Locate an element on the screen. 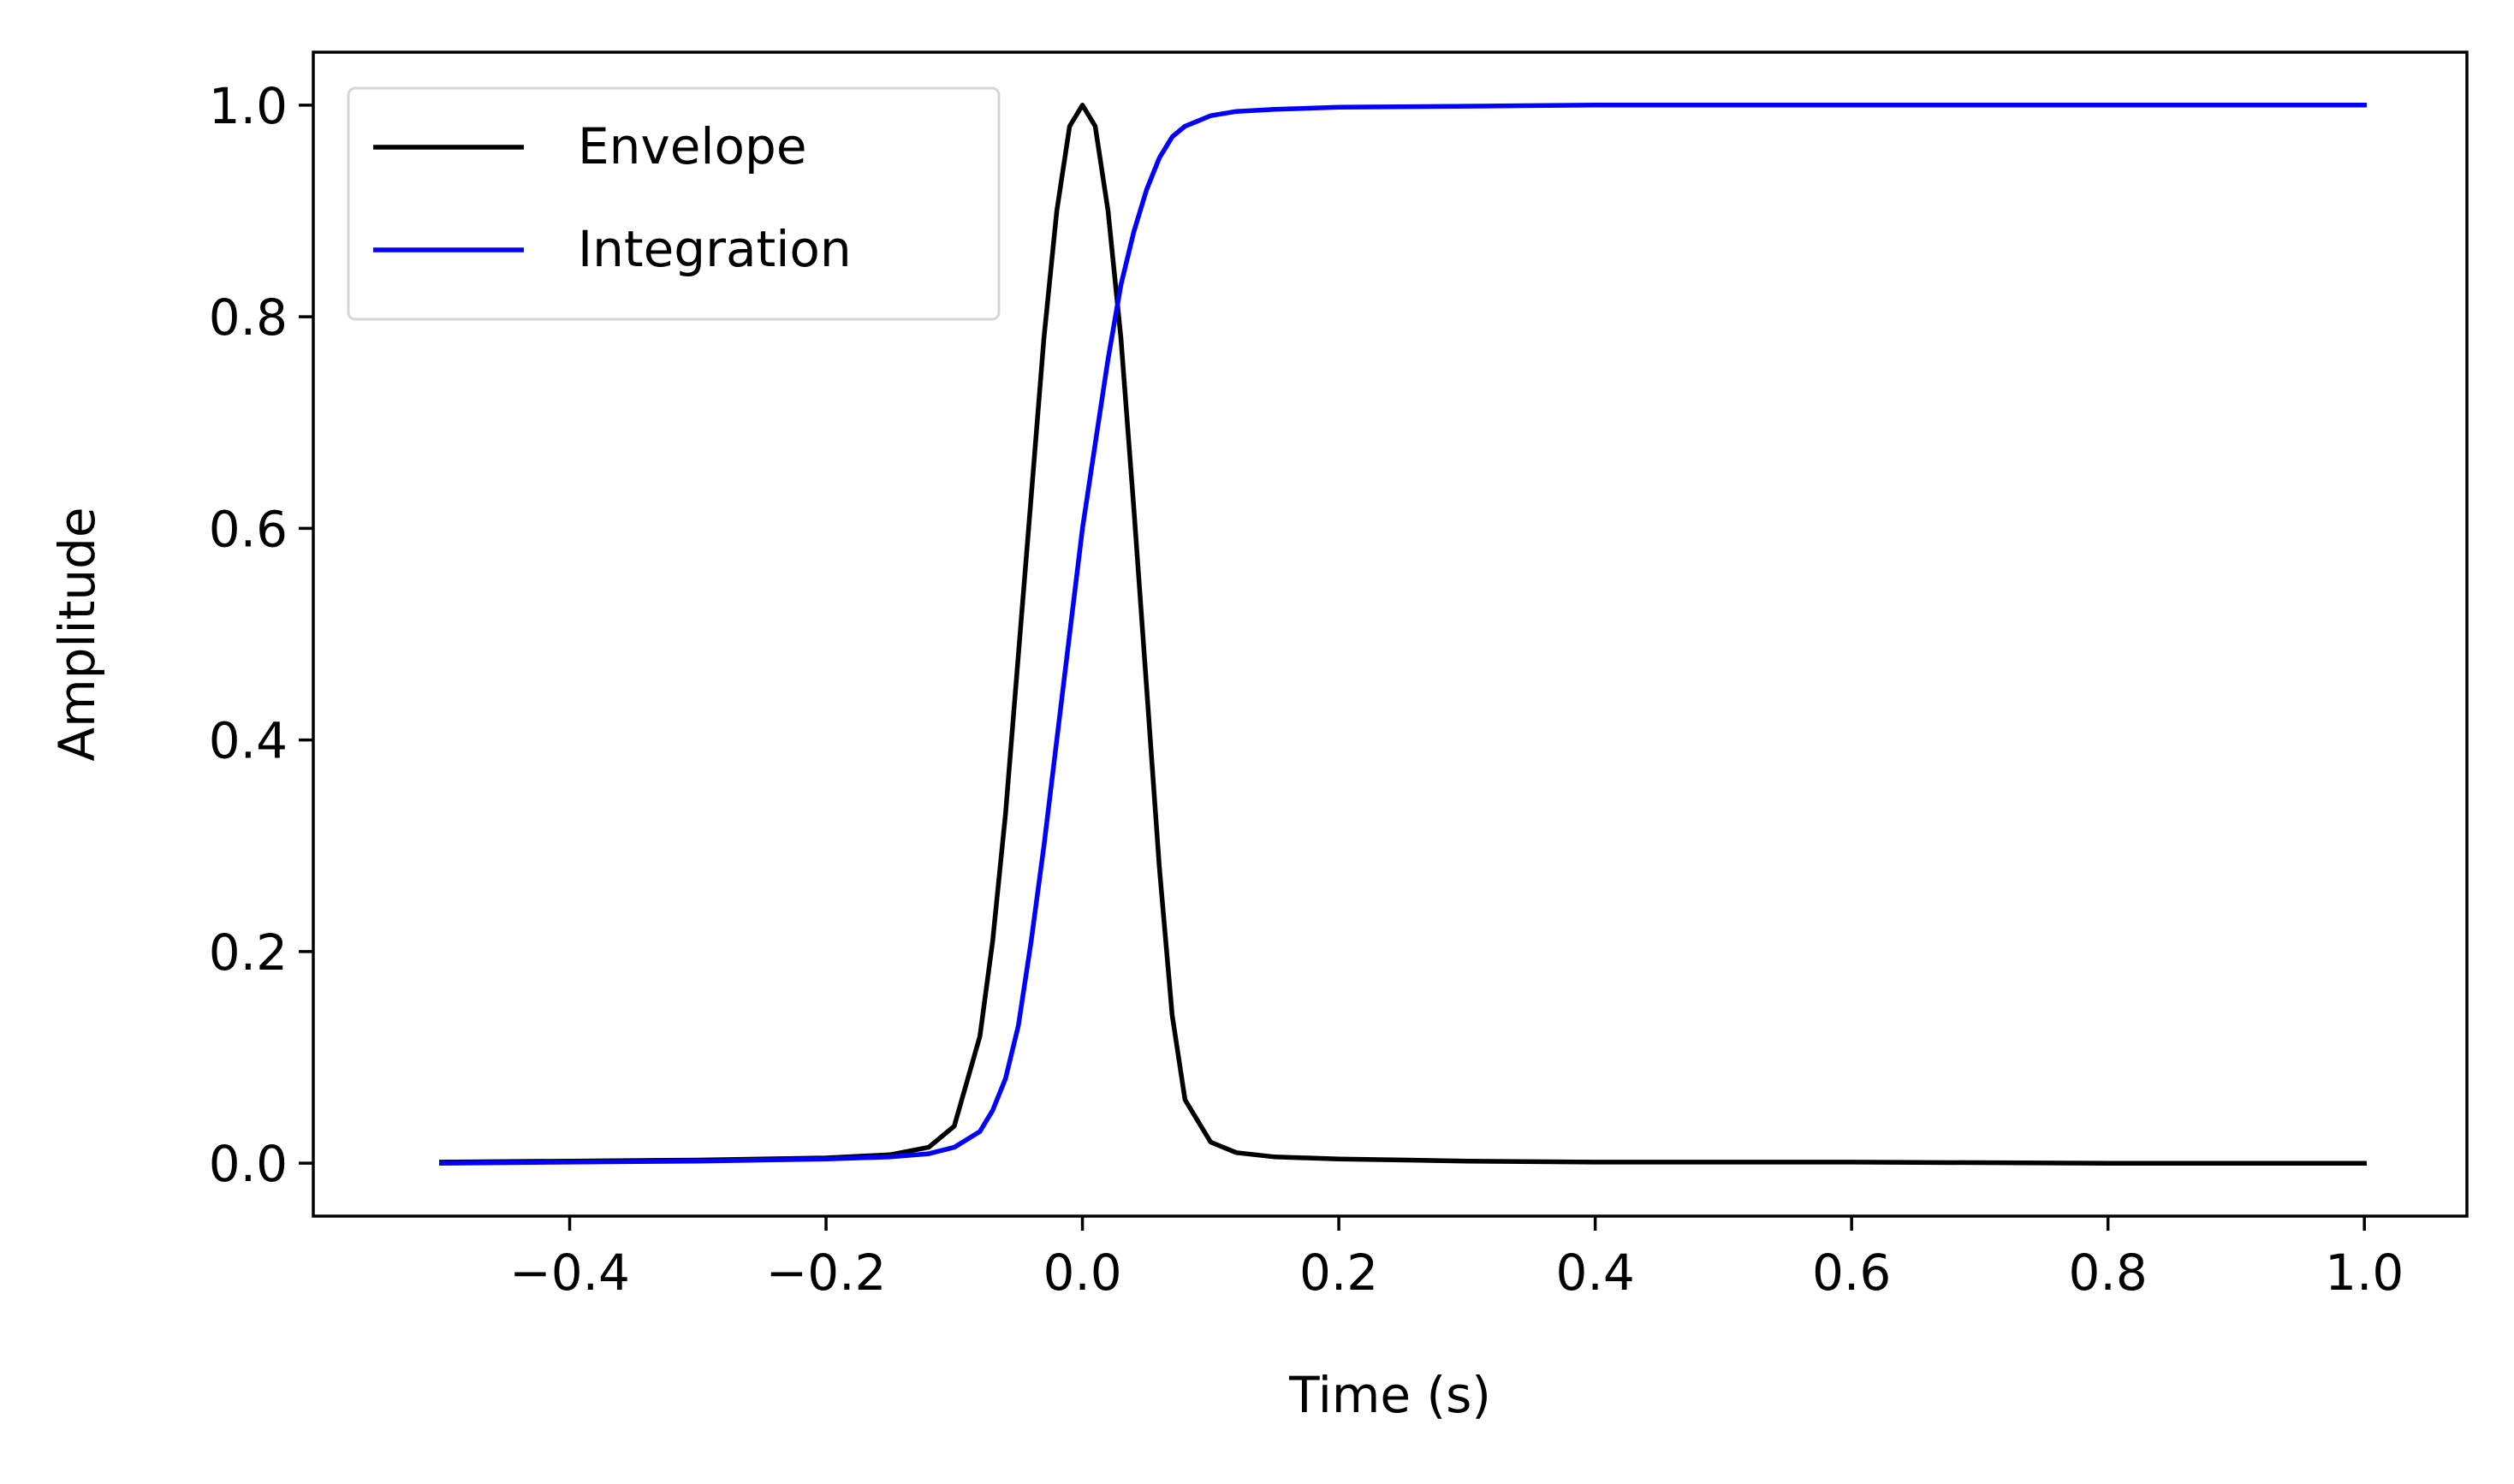 The width and height of the screenshot is (2514, 1484). x-tick-label: −0.4 is located at coordinates (570, 1273).